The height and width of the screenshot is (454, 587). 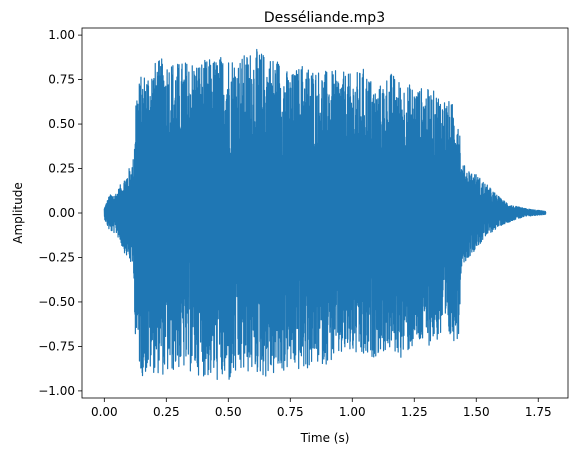 I want to click on x-tick-label: 0.50, so click(x=228, y=412).